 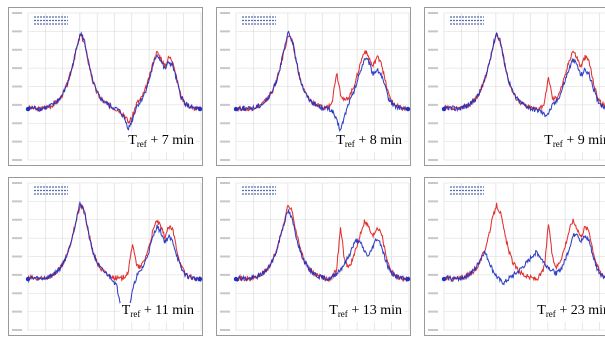 I want to click on caption-3: Tref + 9 min, so click(x=573, y=142).